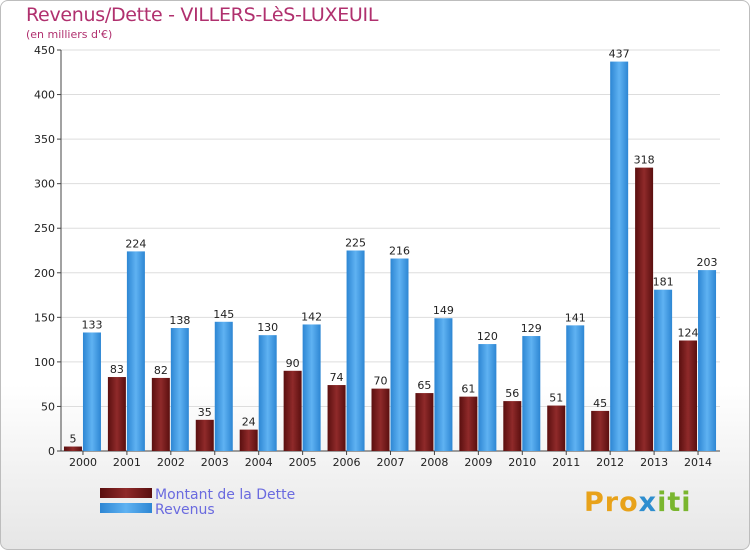 Image resolution: width=750 pixels, height=550 pixels. What do you see at coordinates (347, 462) in the screenshot?
I see `x-tick-label: 2006` at bounding box center [347, 462].